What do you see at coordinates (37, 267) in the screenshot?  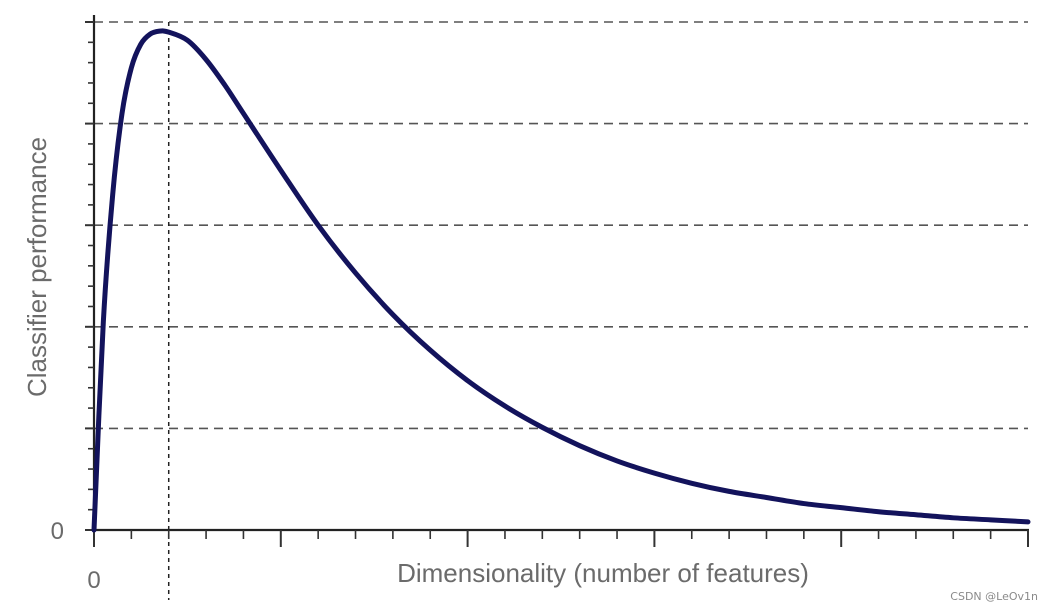 I see `y-axis-title: Classifier performance` at bounding box center [37, 267].